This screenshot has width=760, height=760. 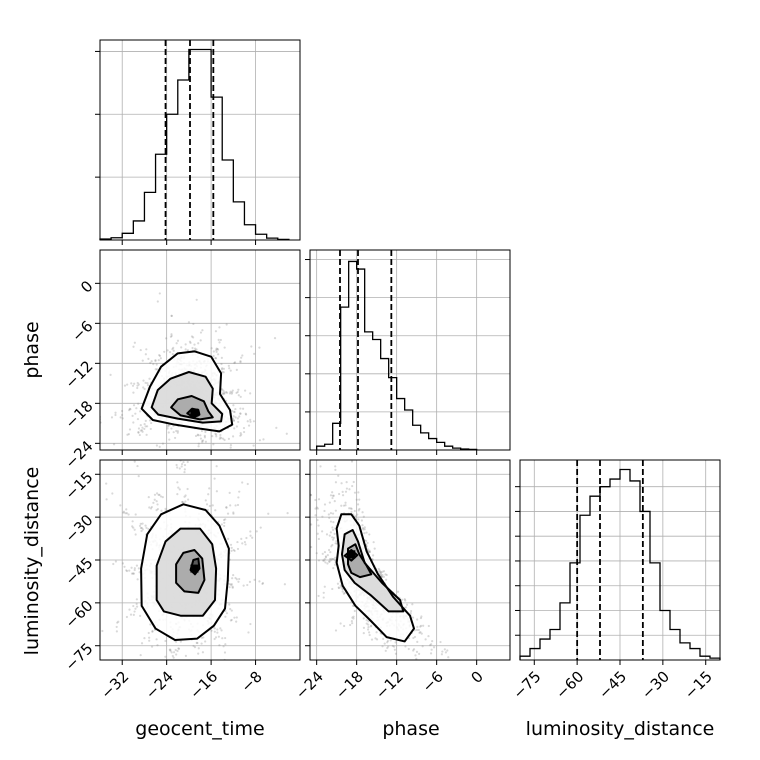 I want to click on tick-label-y: −12, so click(x=78, y=374).